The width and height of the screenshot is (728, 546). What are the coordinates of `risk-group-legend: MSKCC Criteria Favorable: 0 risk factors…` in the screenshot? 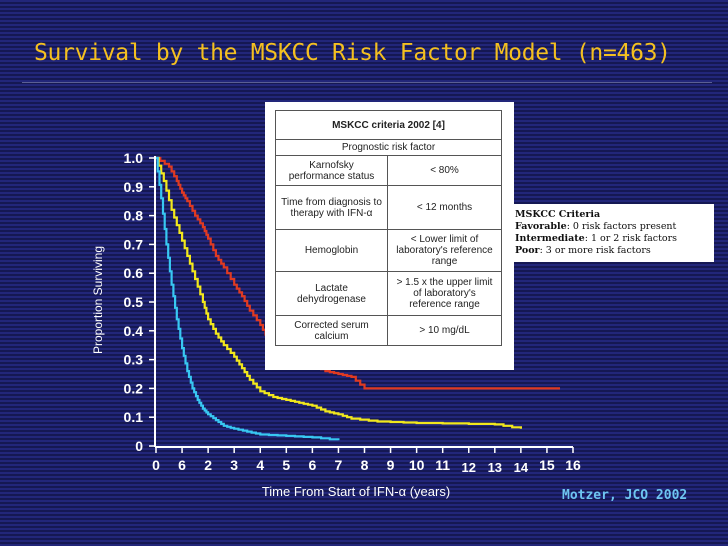 It's located at (612, 233).